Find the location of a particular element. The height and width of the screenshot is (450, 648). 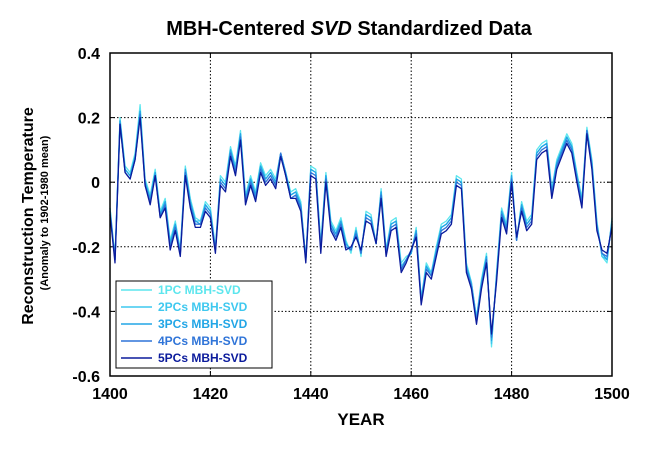

legend-label-3: 3PCs MBH-SVD is located at coordinates (203, 324).